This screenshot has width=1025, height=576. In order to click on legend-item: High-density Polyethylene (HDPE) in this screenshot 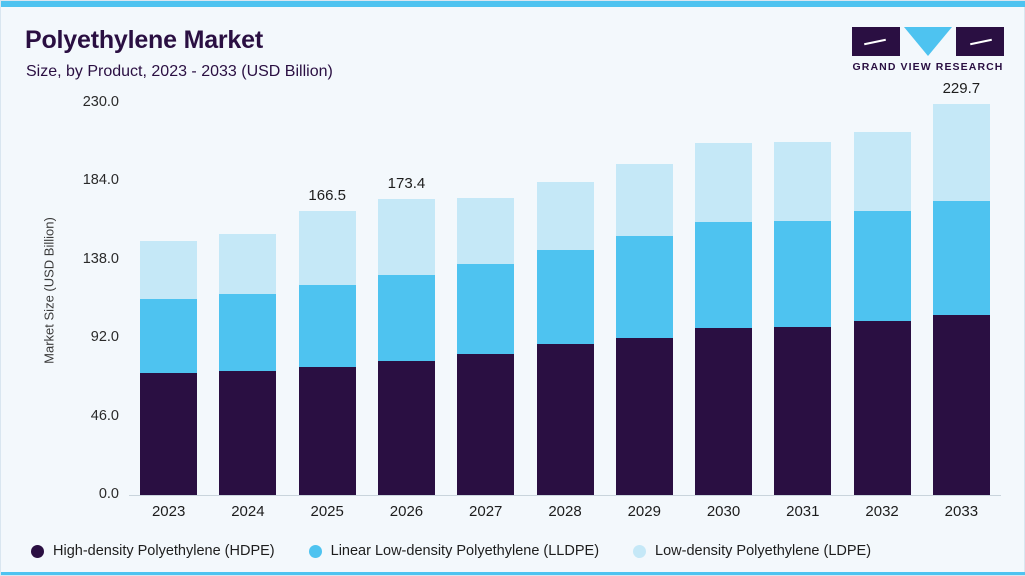, I will do `click(153, 551)`.